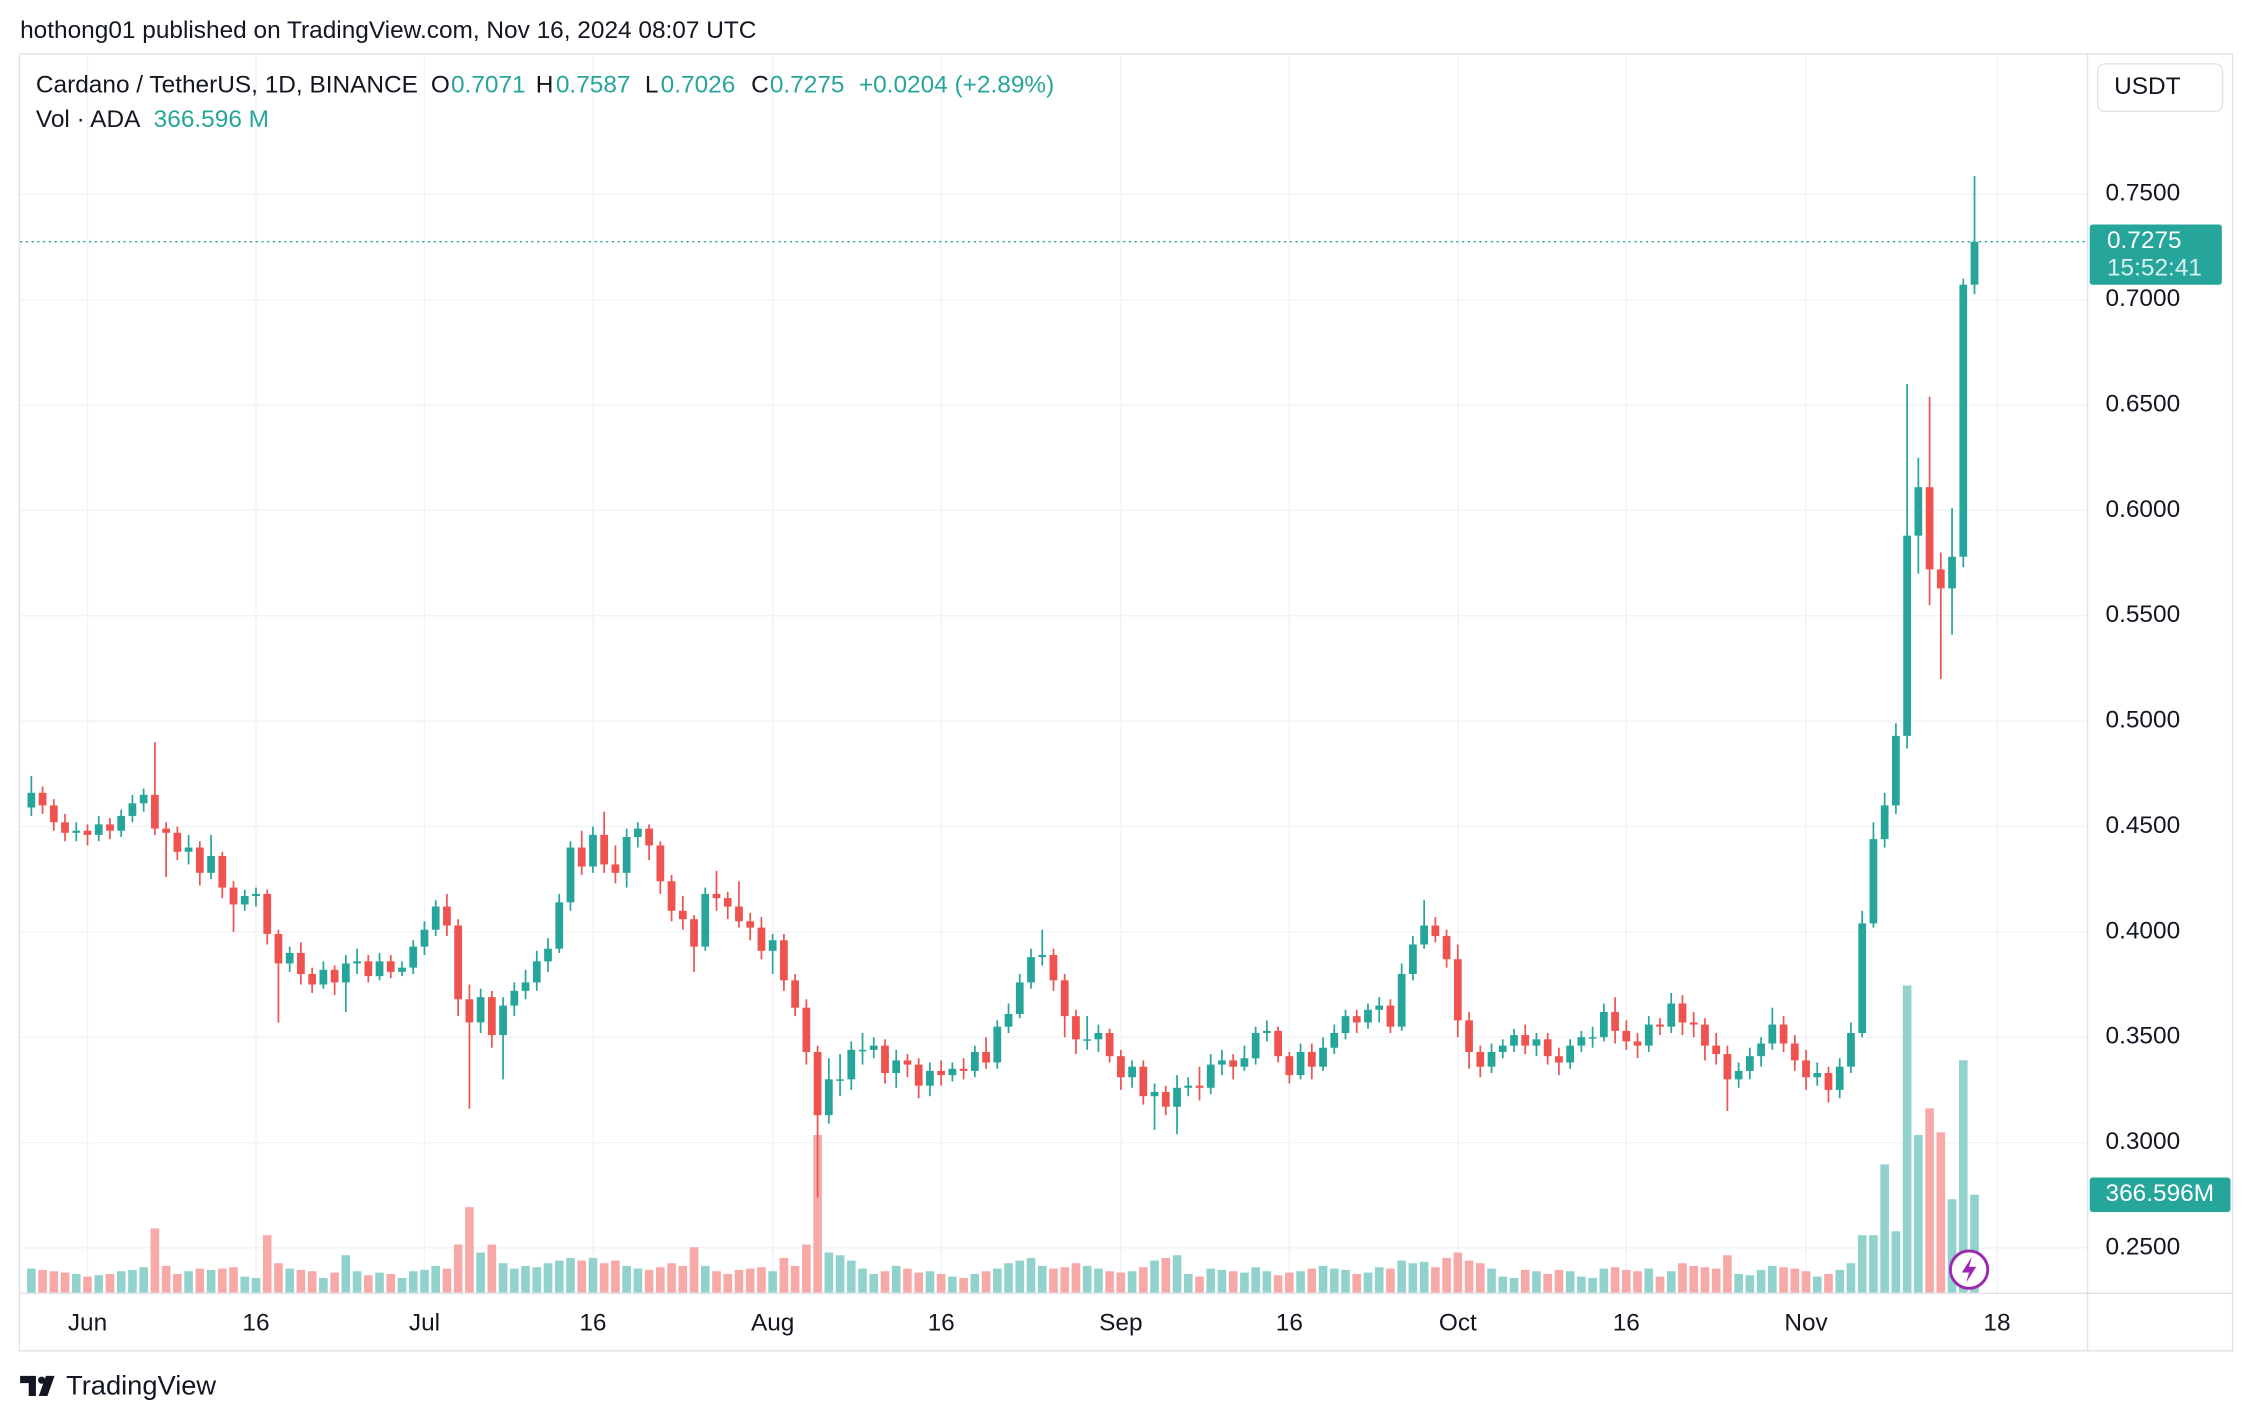 Image resolution: width=2252 pixels, height=1420 pixels. I want to click on ohlc-letter: O, so click(440, 85).